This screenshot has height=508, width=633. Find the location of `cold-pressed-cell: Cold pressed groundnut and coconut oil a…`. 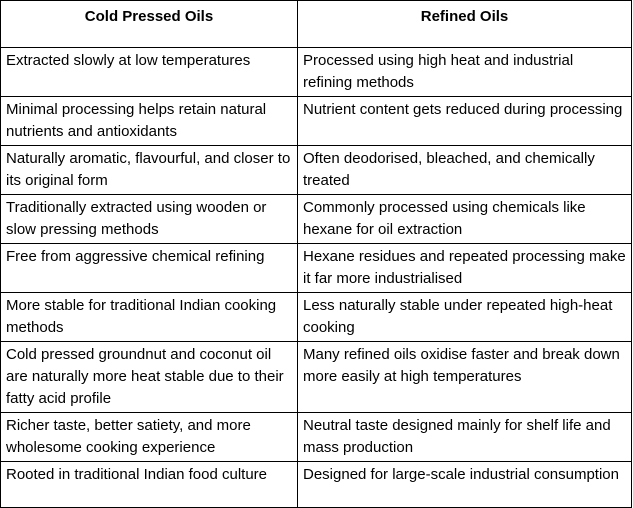

cold-pressed-cell: Cold pressed groundnut and coconut oil a… is located at coordinates (149, 377).